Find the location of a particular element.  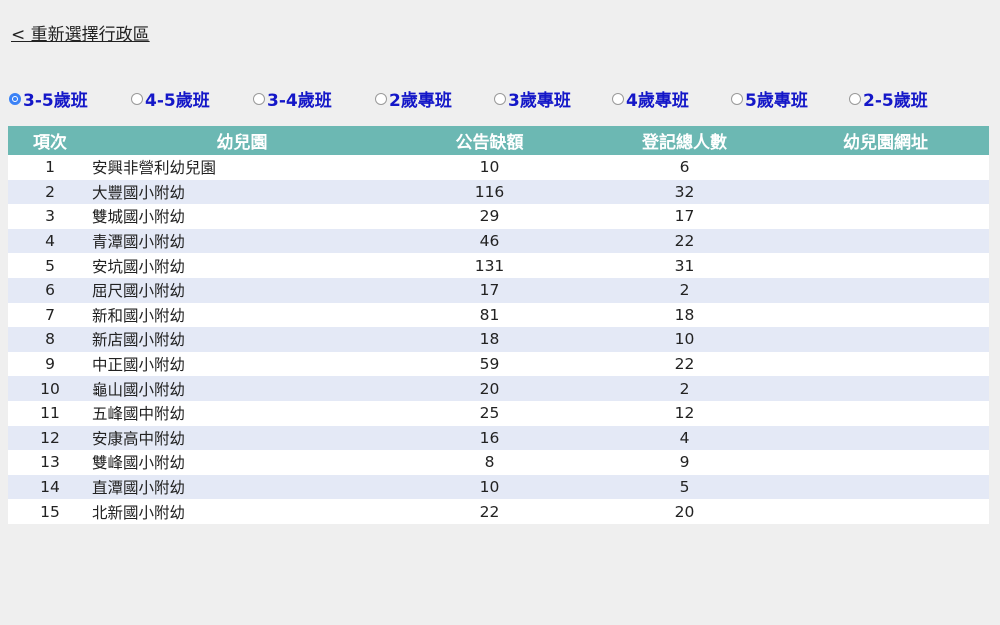

cell-registered: 32 is located at coordinates (684, 192).